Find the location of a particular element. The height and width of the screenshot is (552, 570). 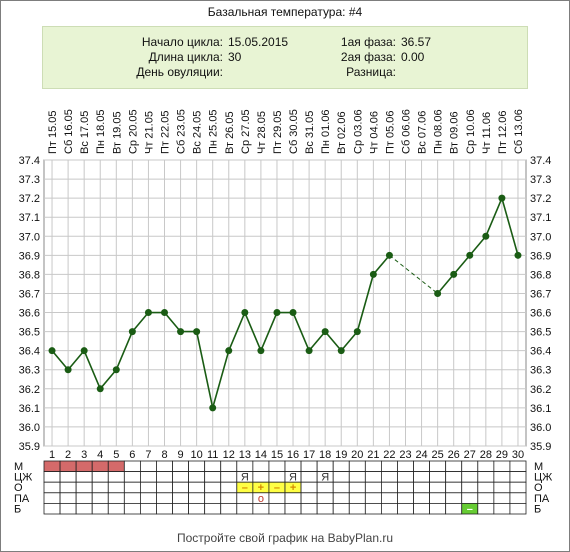

marker-row-label-left: О is located at coordinates (18, 488).